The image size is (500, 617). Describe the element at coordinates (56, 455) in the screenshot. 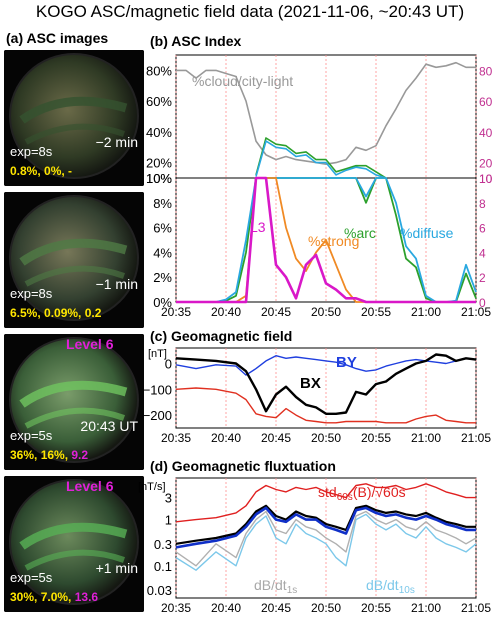

I see `coverage-value: 16%,` at that location.